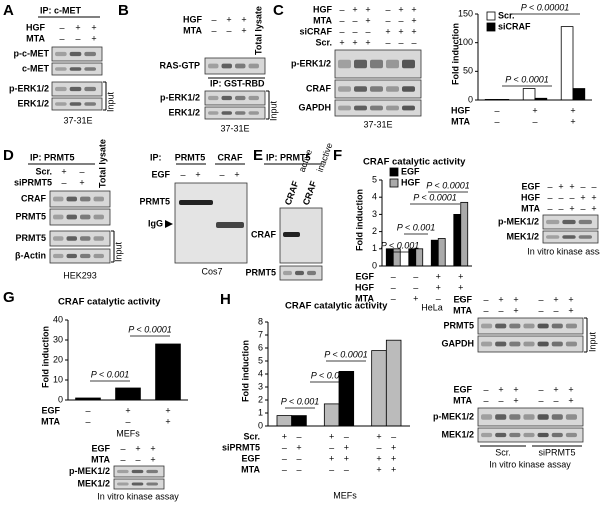 The height and width of the screenshot is (505, 600). Describe the element at coordinates (556, 452) in the screenshot. I see `label: siPRMT5` at that location.